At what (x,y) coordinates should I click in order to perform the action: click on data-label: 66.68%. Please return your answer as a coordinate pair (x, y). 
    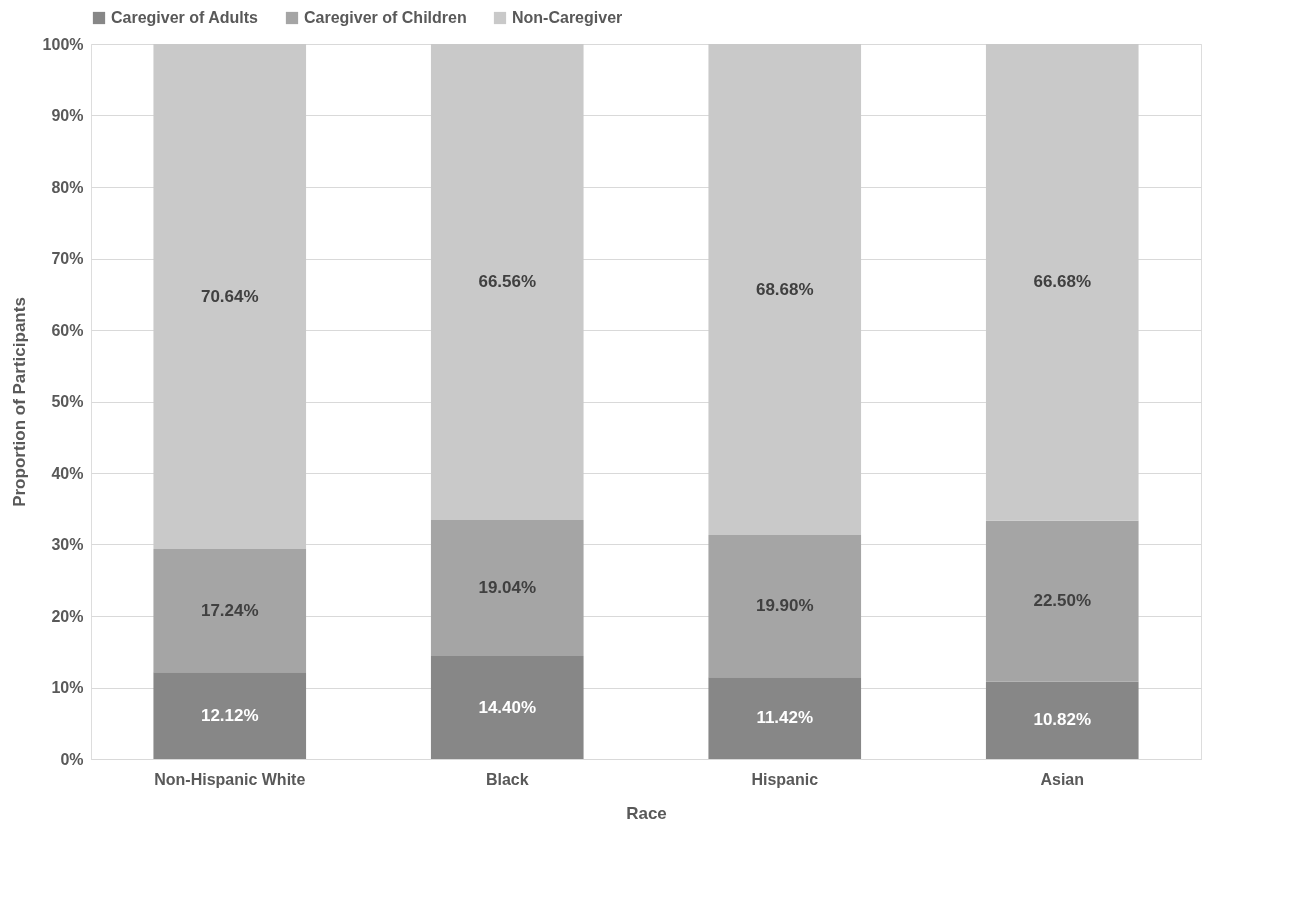
    Looking at the image, I should click on (1062, 282).